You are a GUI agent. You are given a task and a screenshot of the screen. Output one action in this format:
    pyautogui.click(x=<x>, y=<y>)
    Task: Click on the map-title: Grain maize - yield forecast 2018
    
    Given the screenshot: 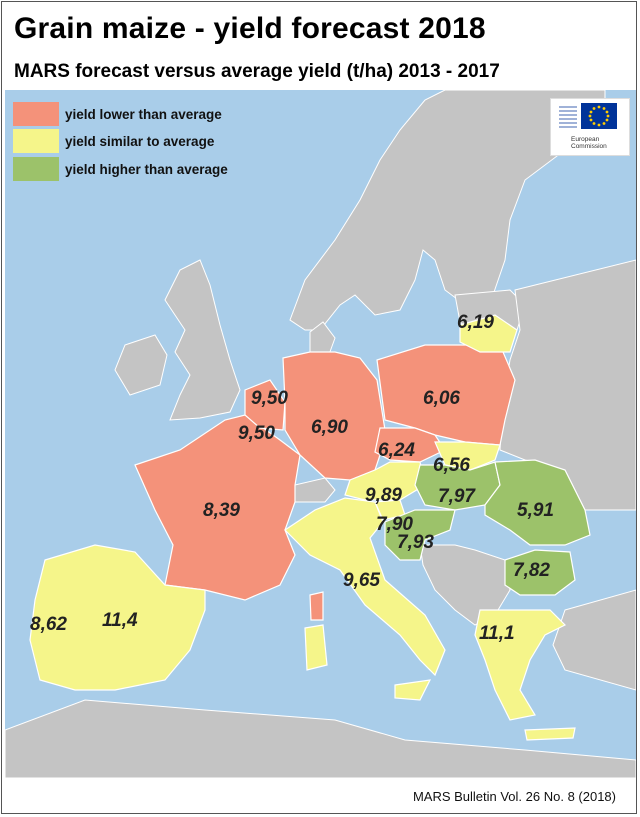 What is the action you would take?
    pyautogui.click(x=250, y=28)
    